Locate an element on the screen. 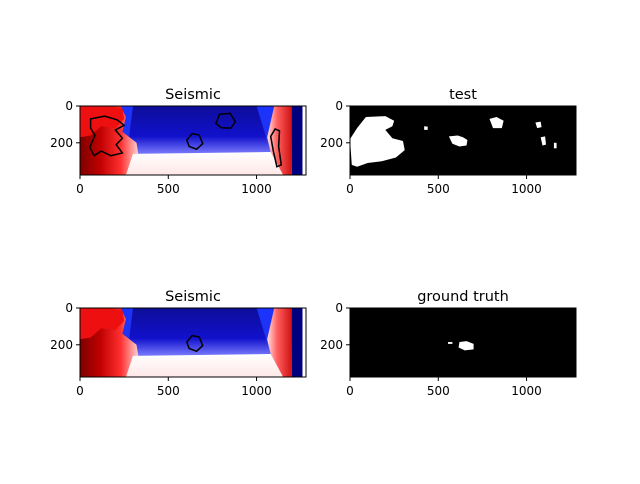 The image size is (640, 484). subplot-2: test 0 500 1000 0 200 is located at coordinates (448, 141).